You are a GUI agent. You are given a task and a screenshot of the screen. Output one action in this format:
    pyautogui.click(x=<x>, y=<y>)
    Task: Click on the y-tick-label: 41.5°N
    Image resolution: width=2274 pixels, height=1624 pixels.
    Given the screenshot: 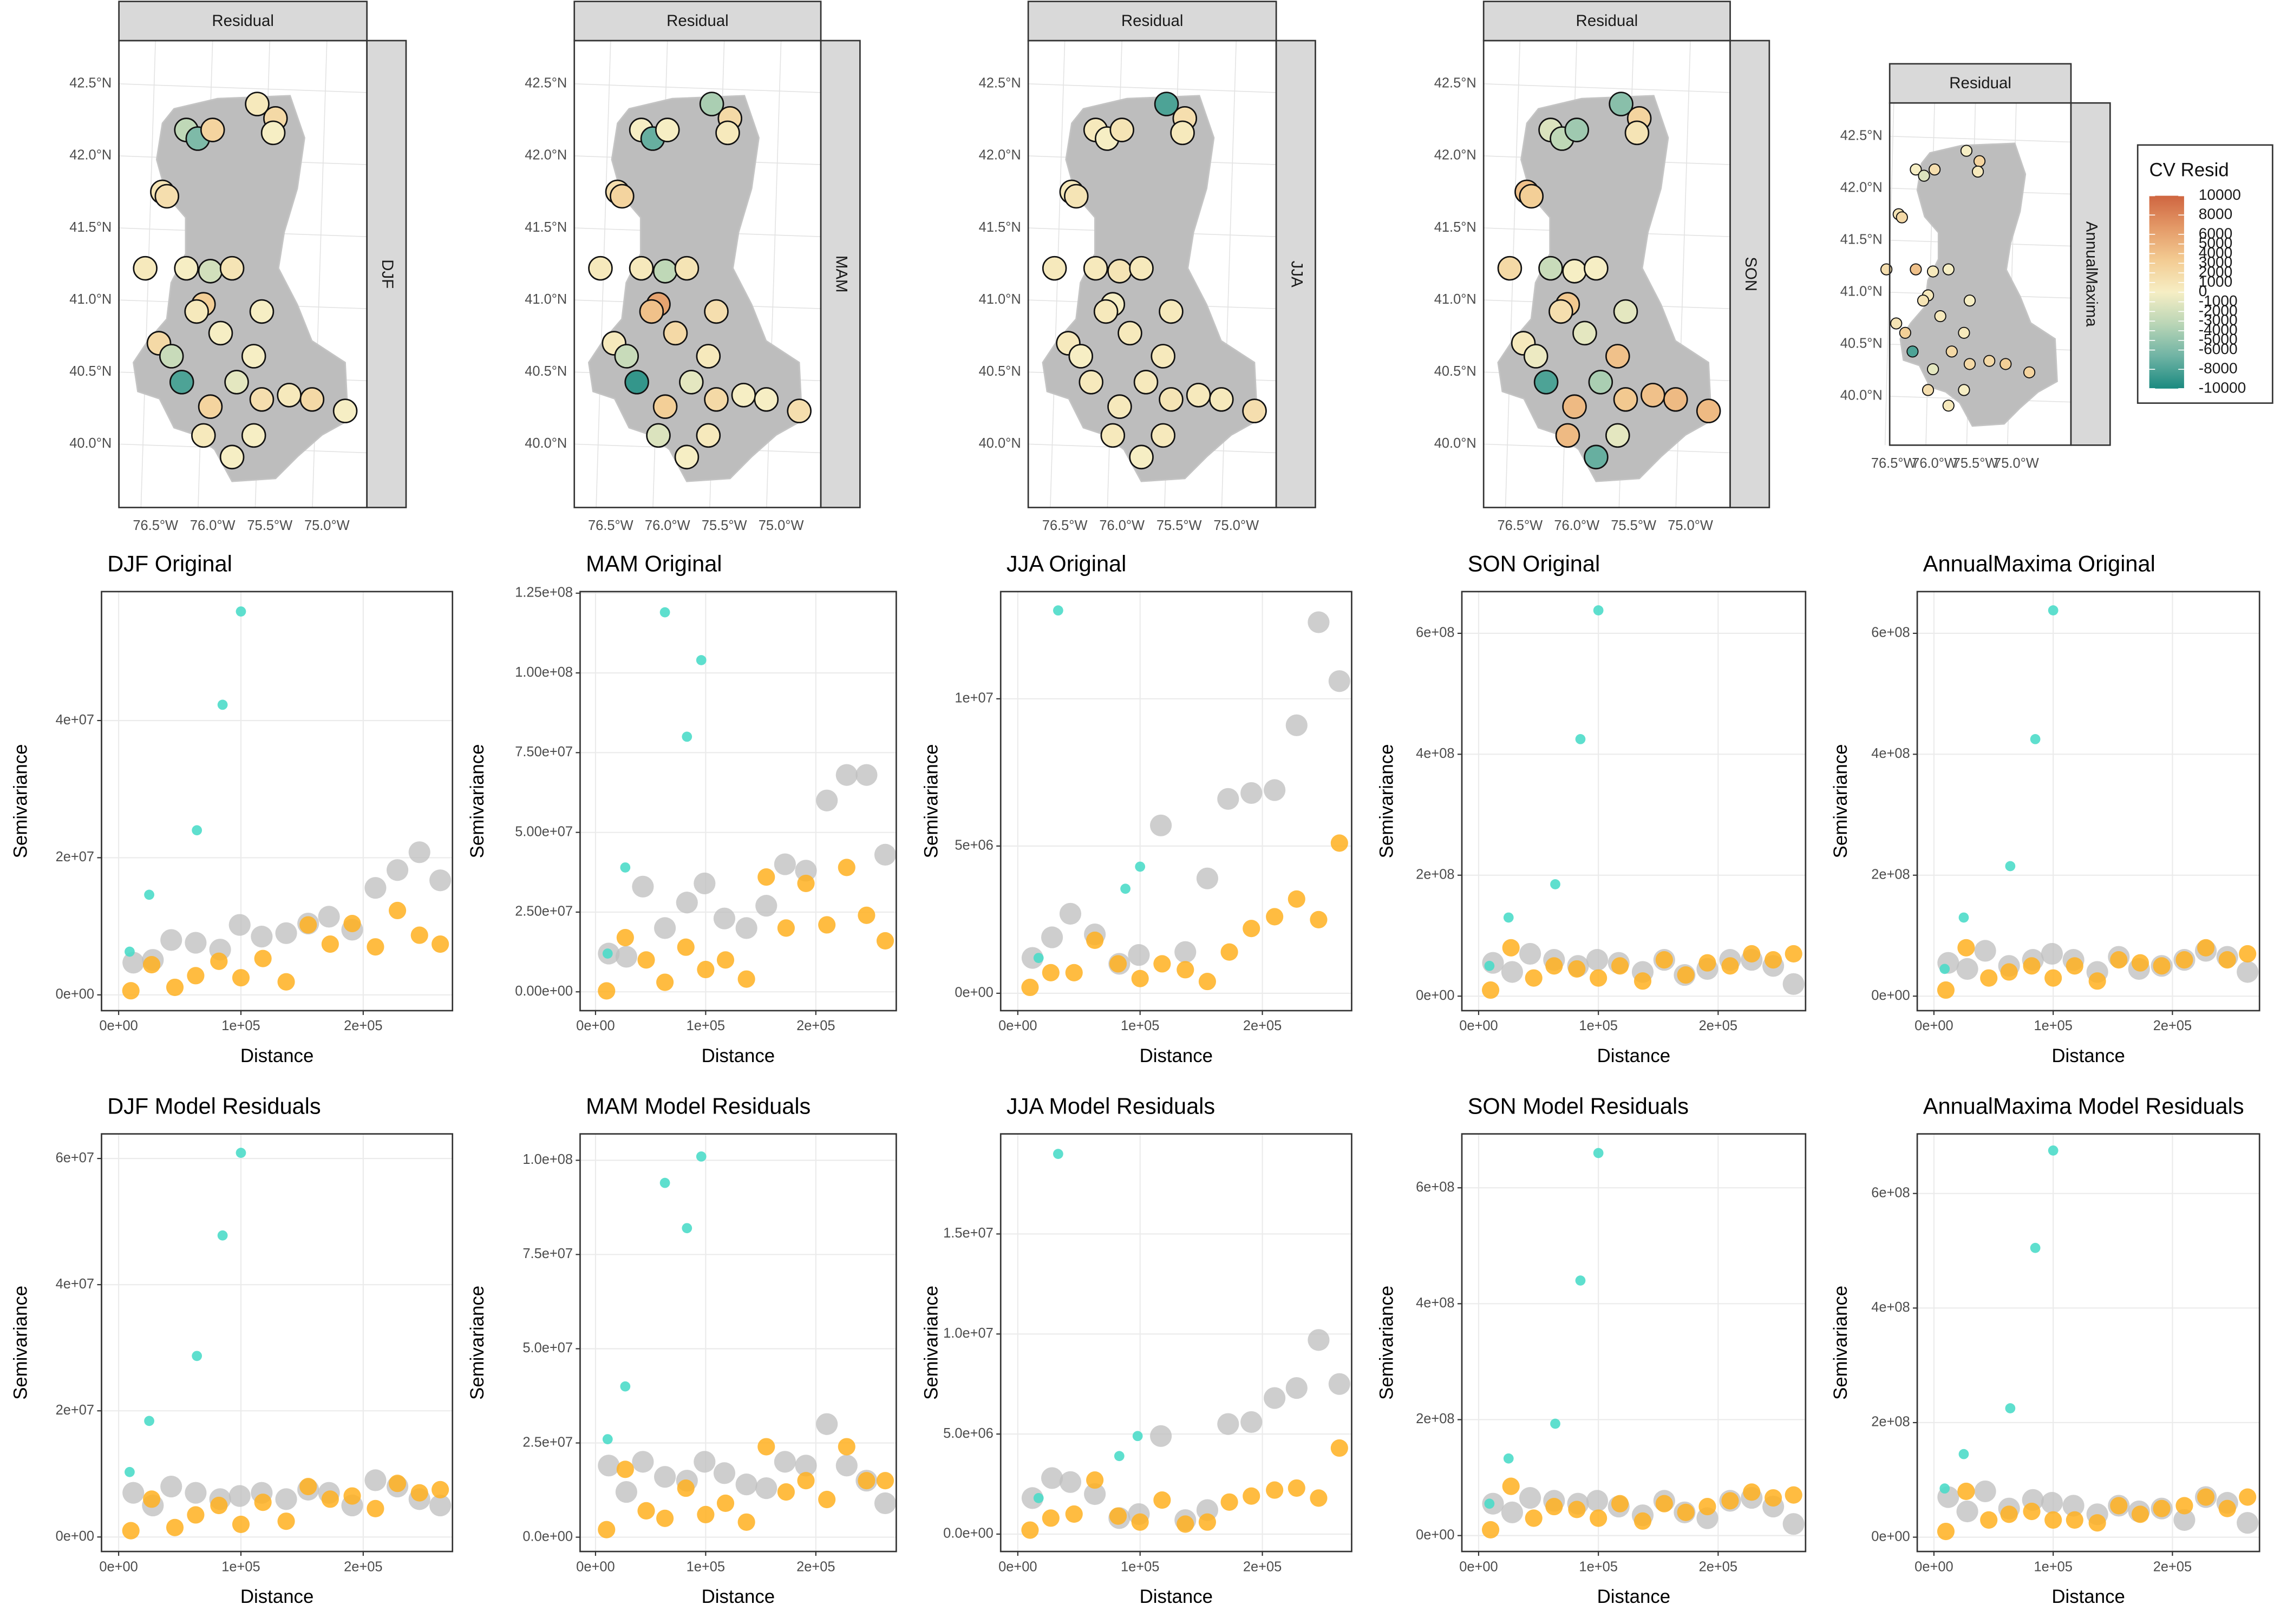 What is the action you would take?
    pyautogui.click(x=1455, y=227)
    